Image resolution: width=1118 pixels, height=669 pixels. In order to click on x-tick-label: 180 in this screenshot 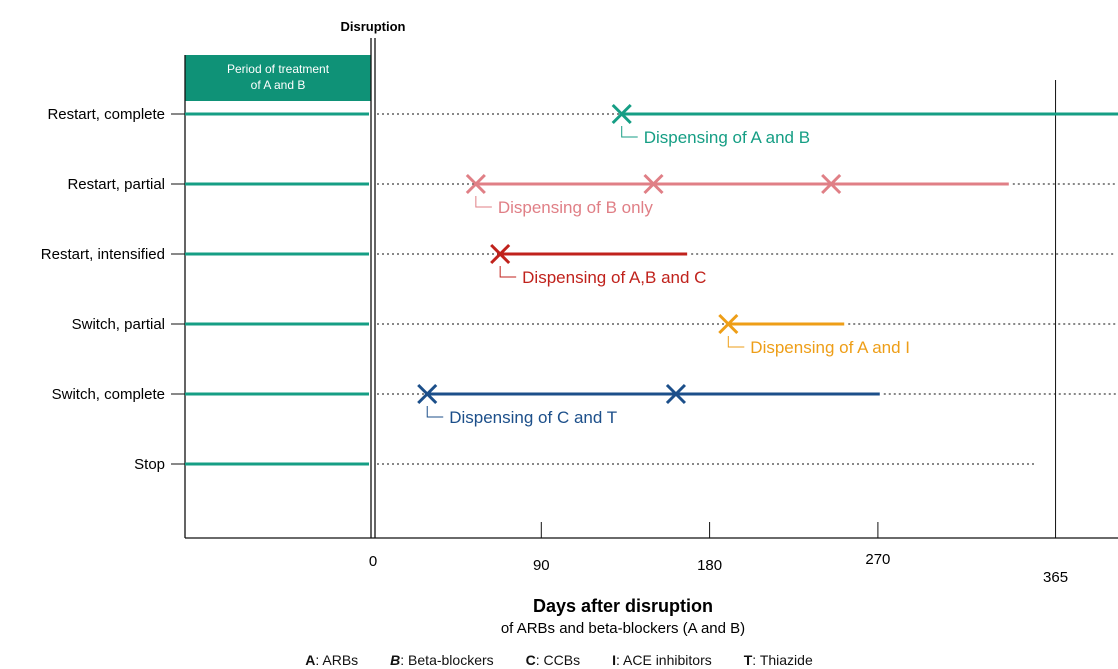, I will do `click(709, 565)`.